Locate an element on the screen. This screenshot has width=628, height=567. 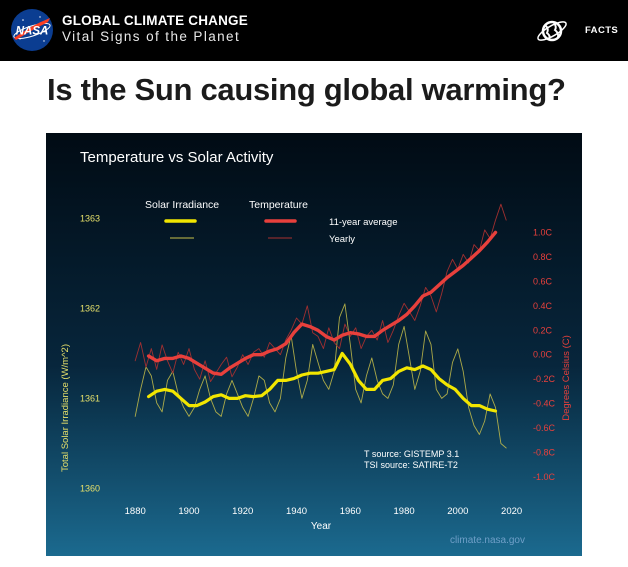
page-title: Is the Sun causing global warming? is located at coordinates (306, 89).